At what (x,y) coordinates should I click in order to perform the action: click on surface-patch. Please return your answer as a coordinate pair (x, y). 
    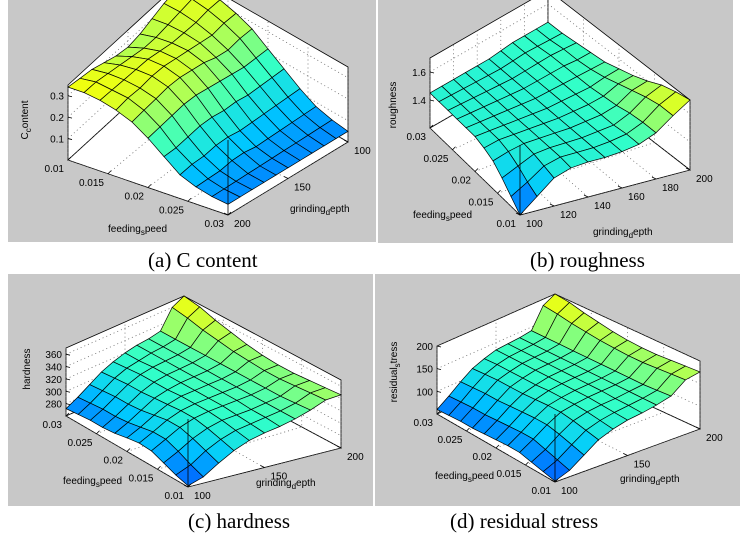
    Looking at the image, I should click on (556, 470).